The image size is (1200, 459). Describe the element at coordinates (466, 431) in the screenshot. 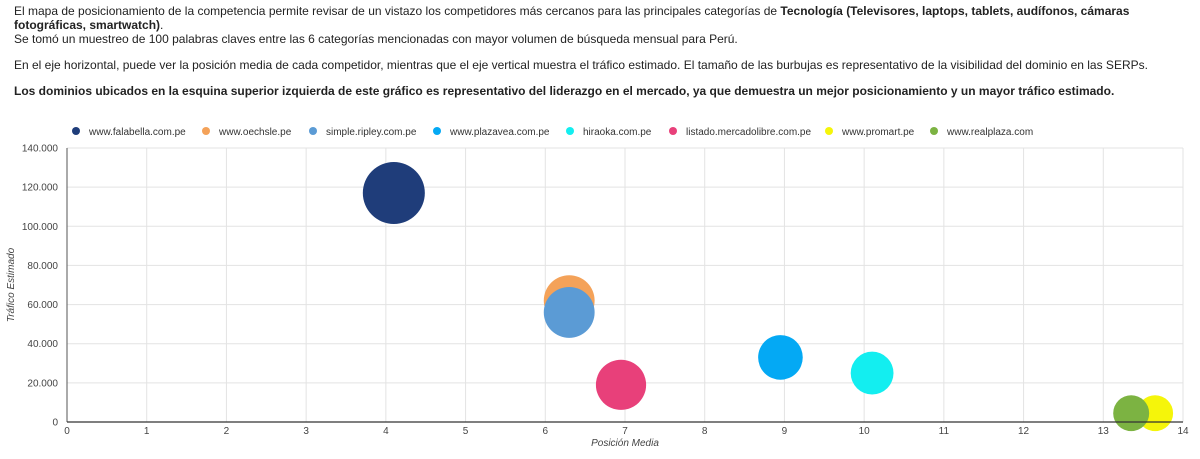

I see `x-tick-label: 5` at that location.